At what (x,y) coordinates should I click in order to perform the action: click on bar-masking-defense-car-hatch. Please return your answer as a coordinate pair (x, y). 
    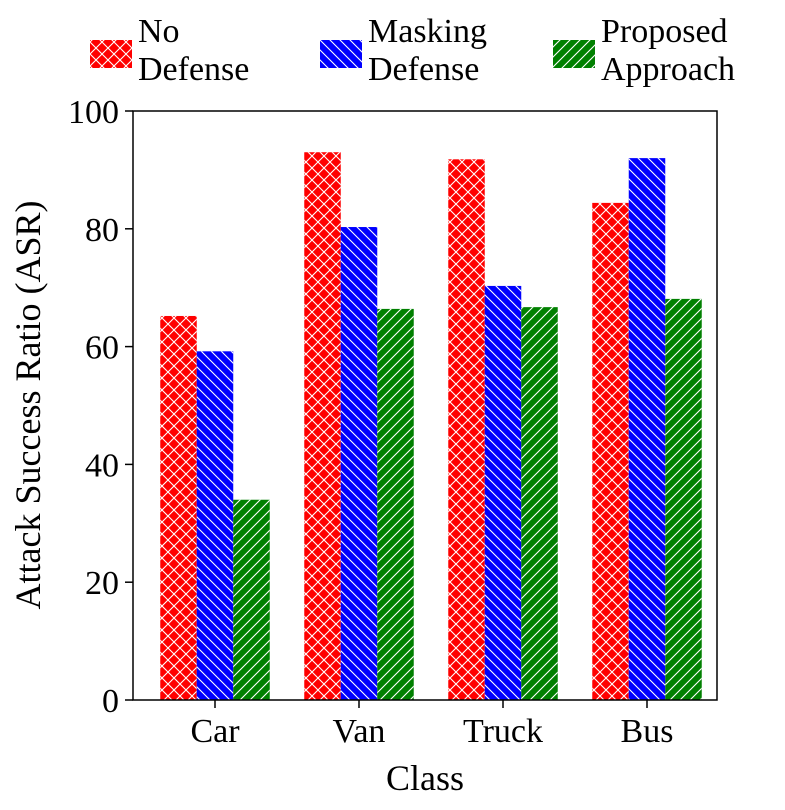
    Looking at the image, I should click on (215, 525).